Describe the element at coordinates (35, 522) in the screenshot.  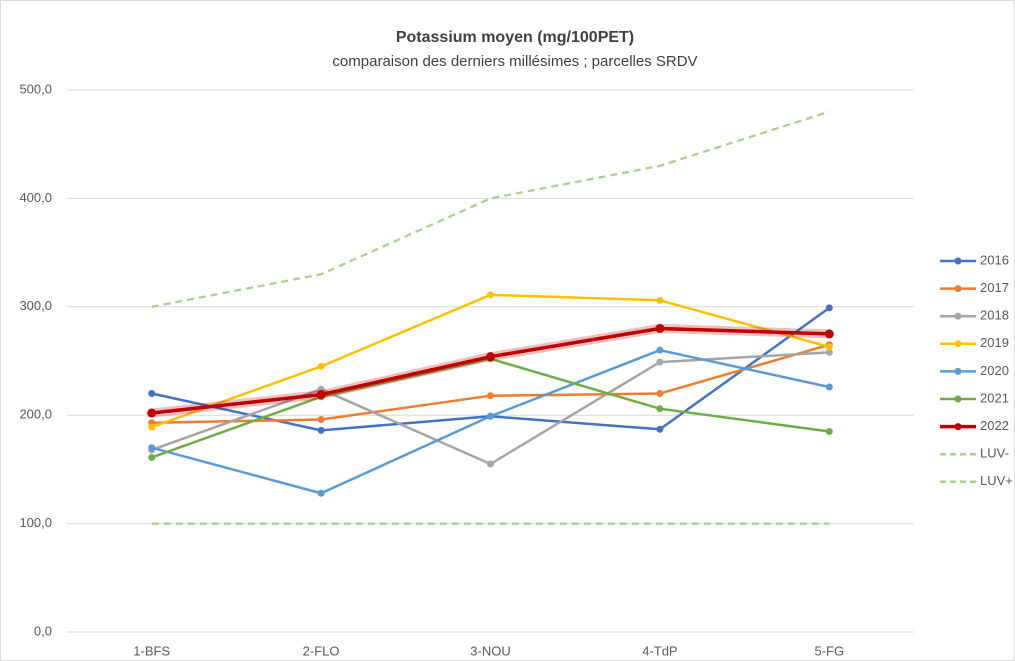
I see `y-tick-label: 100,0` at that location.